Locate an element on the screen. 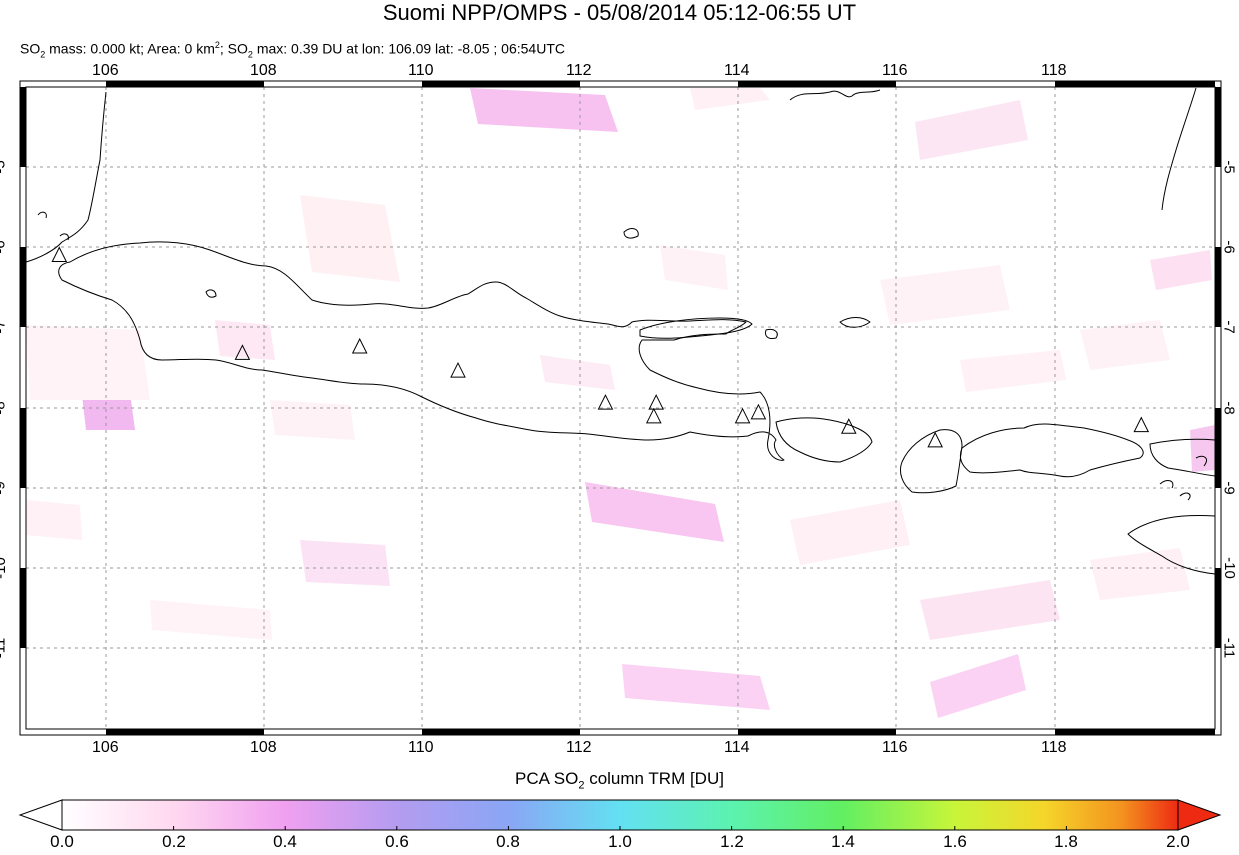 This screenshot has width=1239, height=855. lon-tick-top-108: 108 is located at coordinates (263, 70).